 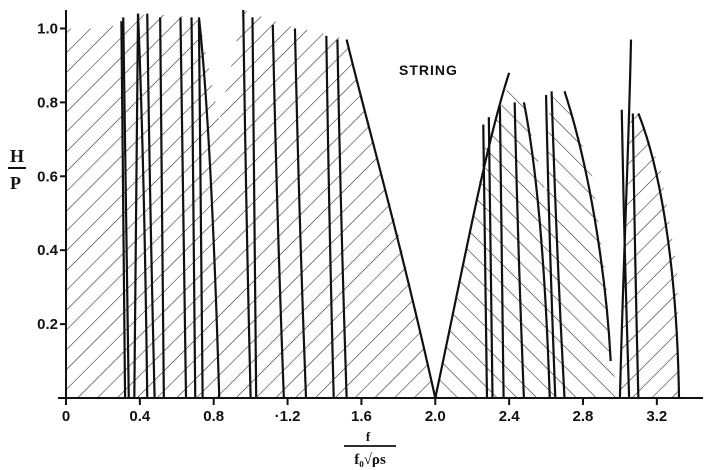 I want to click on x-tick-label: 0, so click(x=66, y=416).